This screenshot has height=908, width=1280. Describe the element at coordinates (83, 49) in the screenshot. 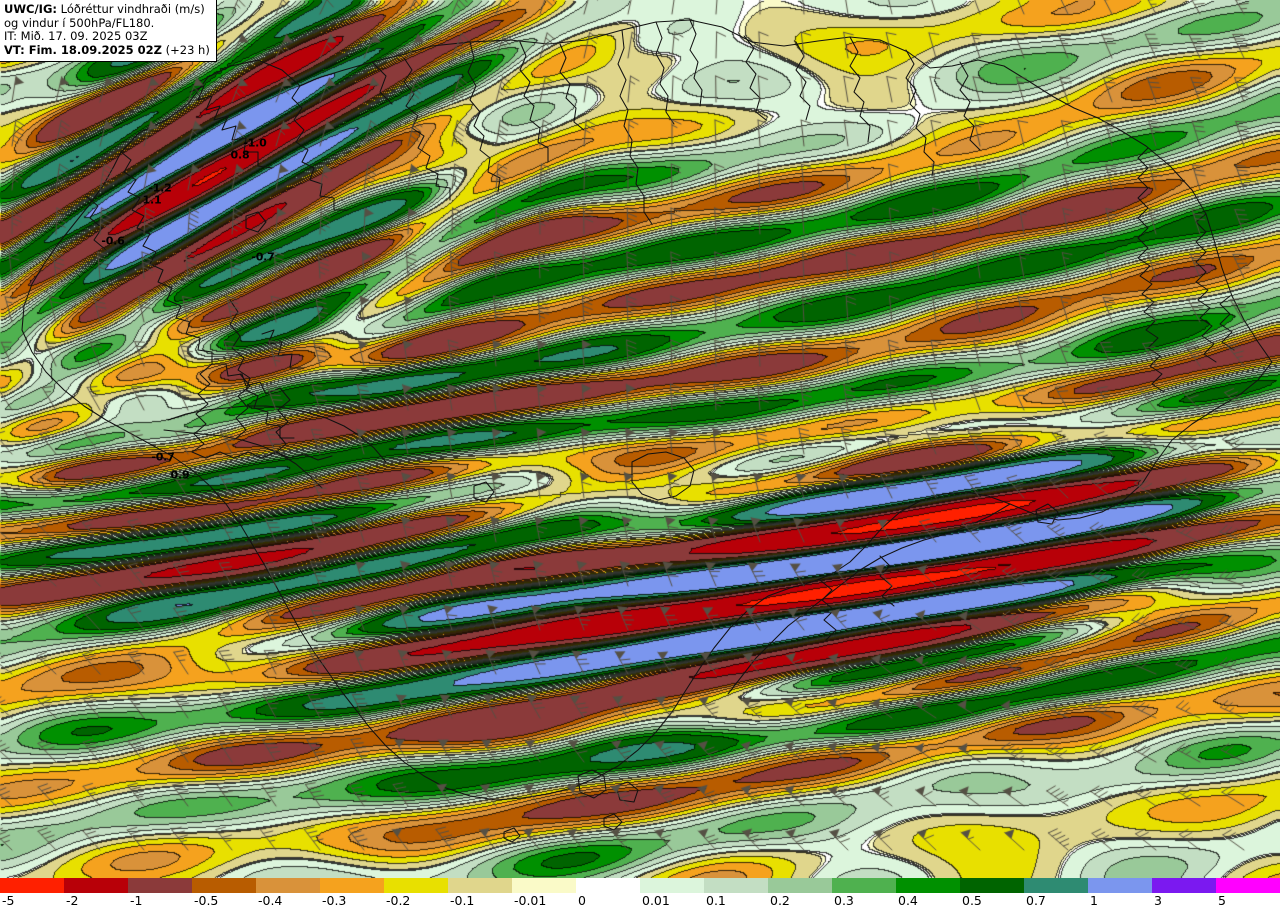

I see `title-valid-time: VT: Fim. 18.09.2025 02Z` at that location.